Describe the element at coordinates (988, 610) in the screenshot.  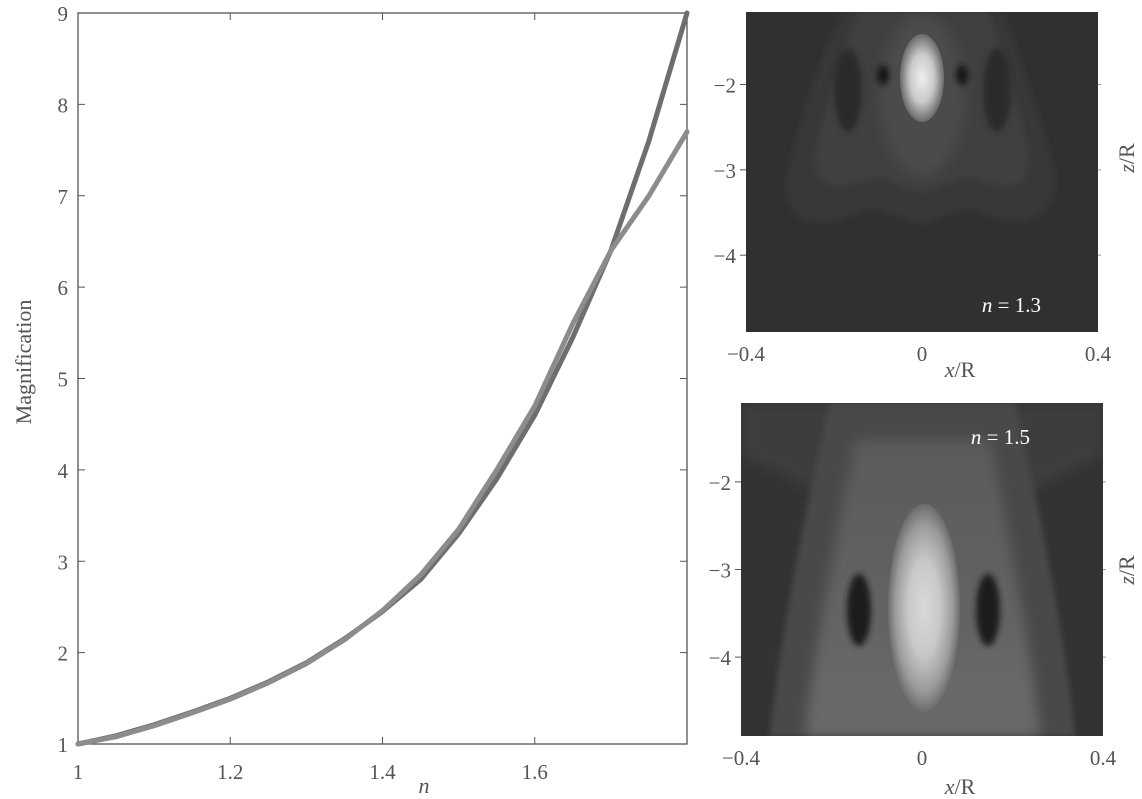
I see `heatmap2-dark-lobe-right` at that location.